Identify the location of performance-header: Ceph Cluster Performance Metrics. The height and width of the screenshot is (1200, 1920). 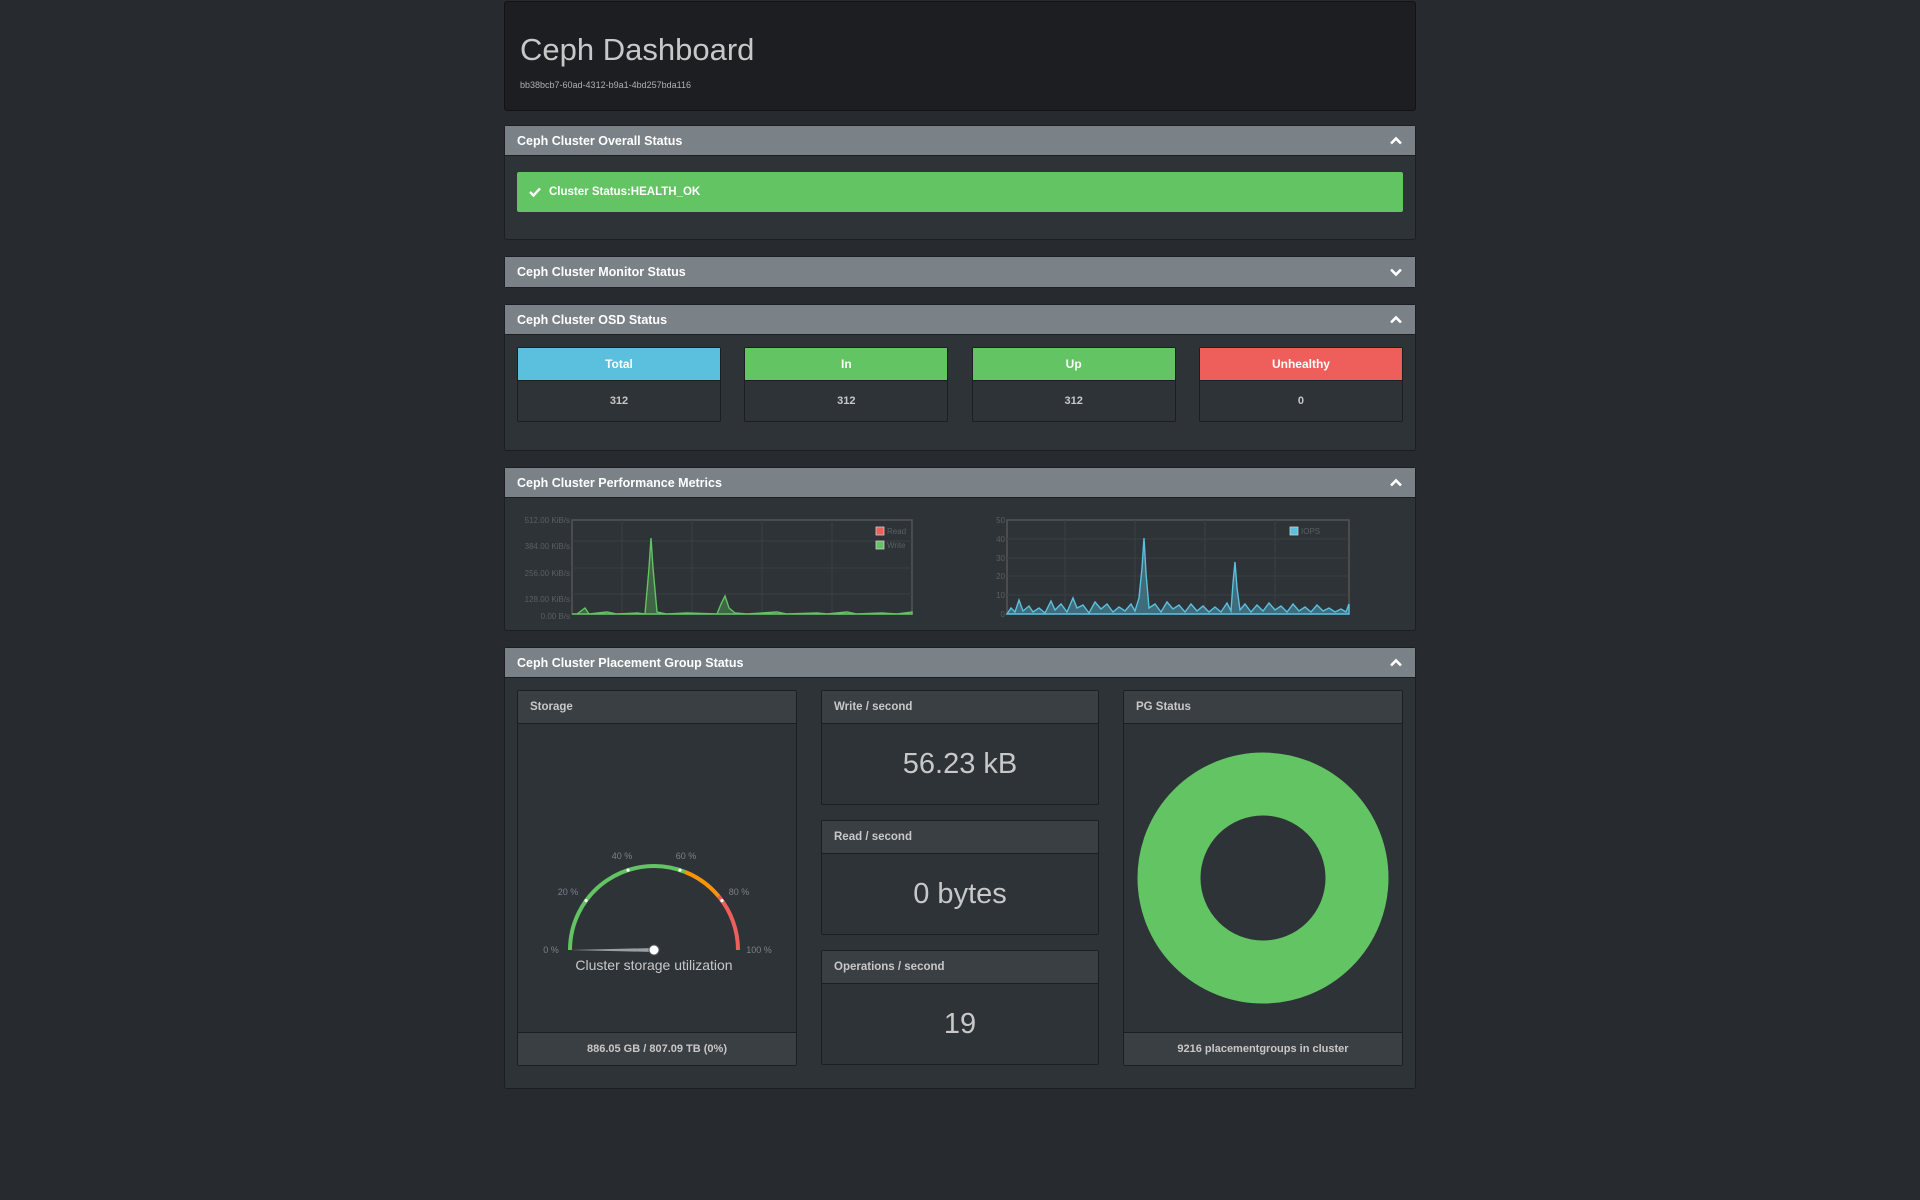
(960, 483).